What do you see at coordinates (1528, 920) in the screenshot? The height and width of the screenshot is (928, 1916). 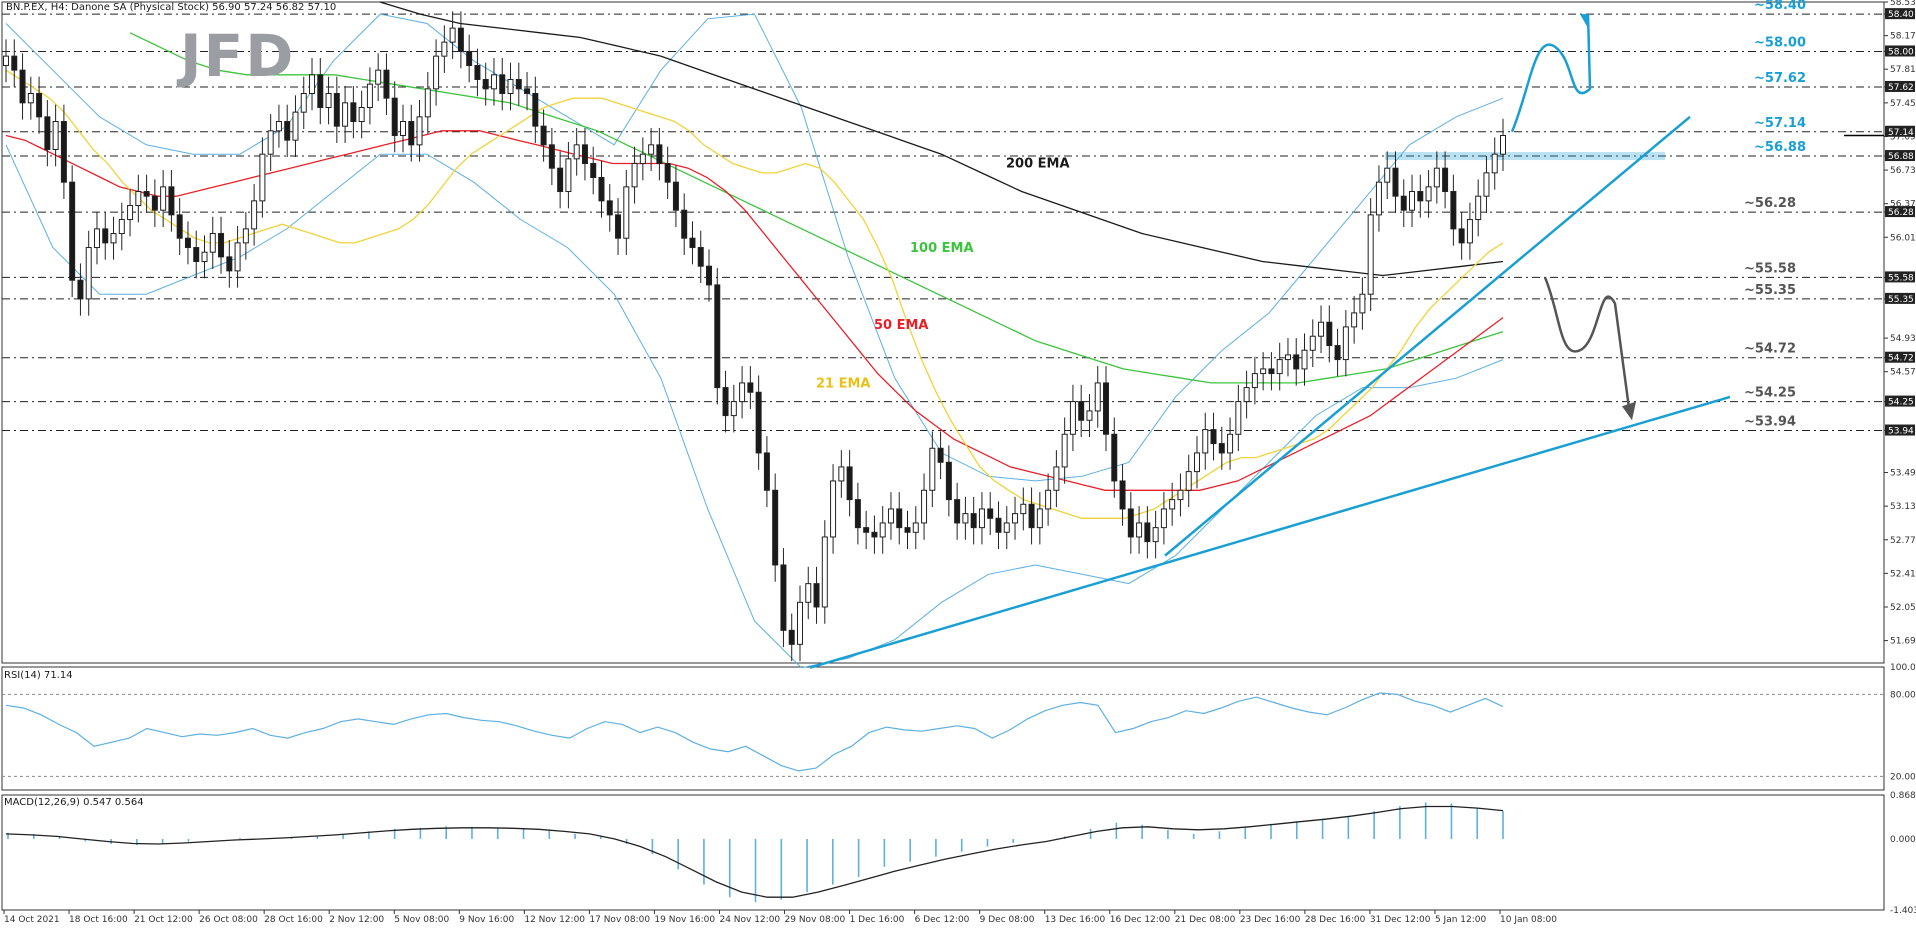 I see `time-tick-label: 10 Jan 08:00` at bounding box center [1528, 920].